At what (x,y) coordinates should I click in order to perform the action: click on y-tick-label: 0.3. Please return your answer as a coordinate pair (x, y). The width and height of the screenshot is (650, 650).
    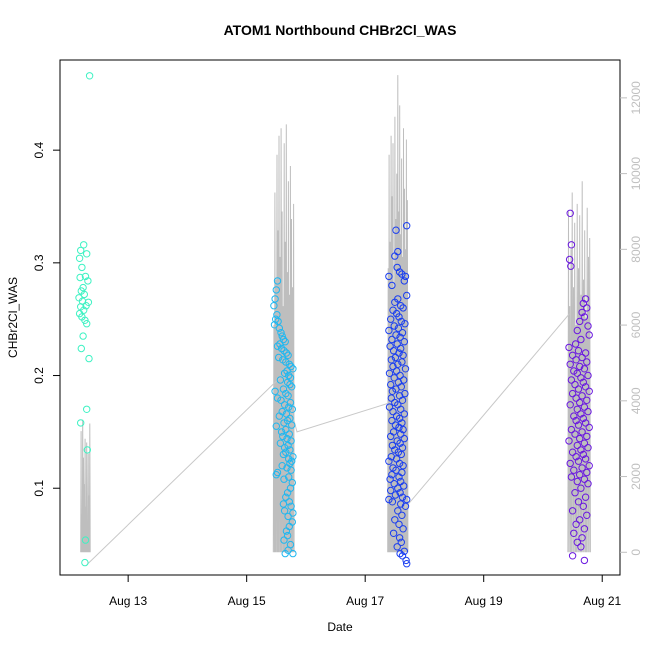
    Looking at the image, I should click on (39, 262).